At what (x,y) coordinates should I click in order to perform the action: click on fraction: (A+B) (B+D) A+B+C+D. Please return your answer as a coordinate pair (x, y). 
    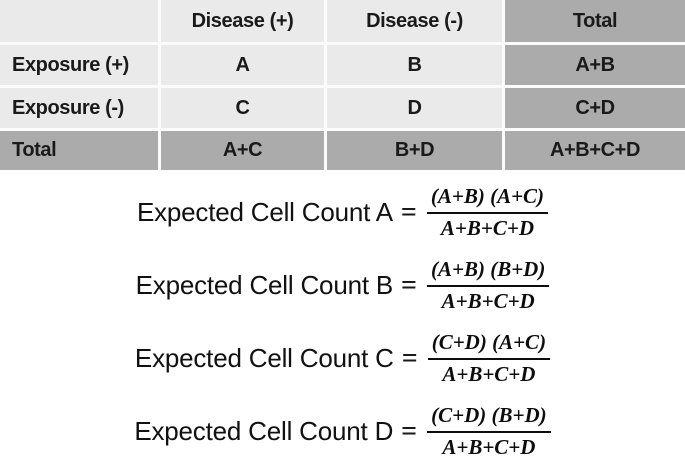
    Looking at the image, I should click on (488, 285).